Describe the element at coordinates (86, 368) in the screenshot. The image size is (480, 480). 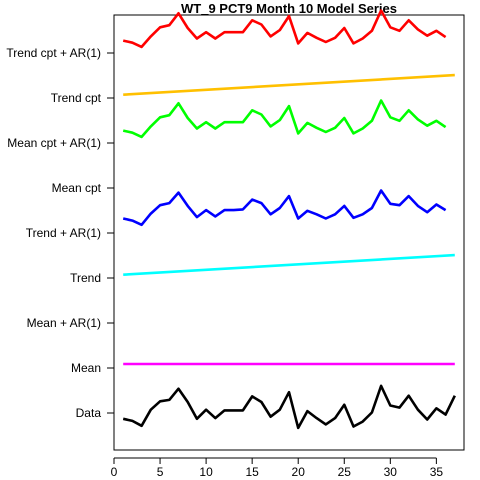
I see `y-tick-label: Mean` at that location.